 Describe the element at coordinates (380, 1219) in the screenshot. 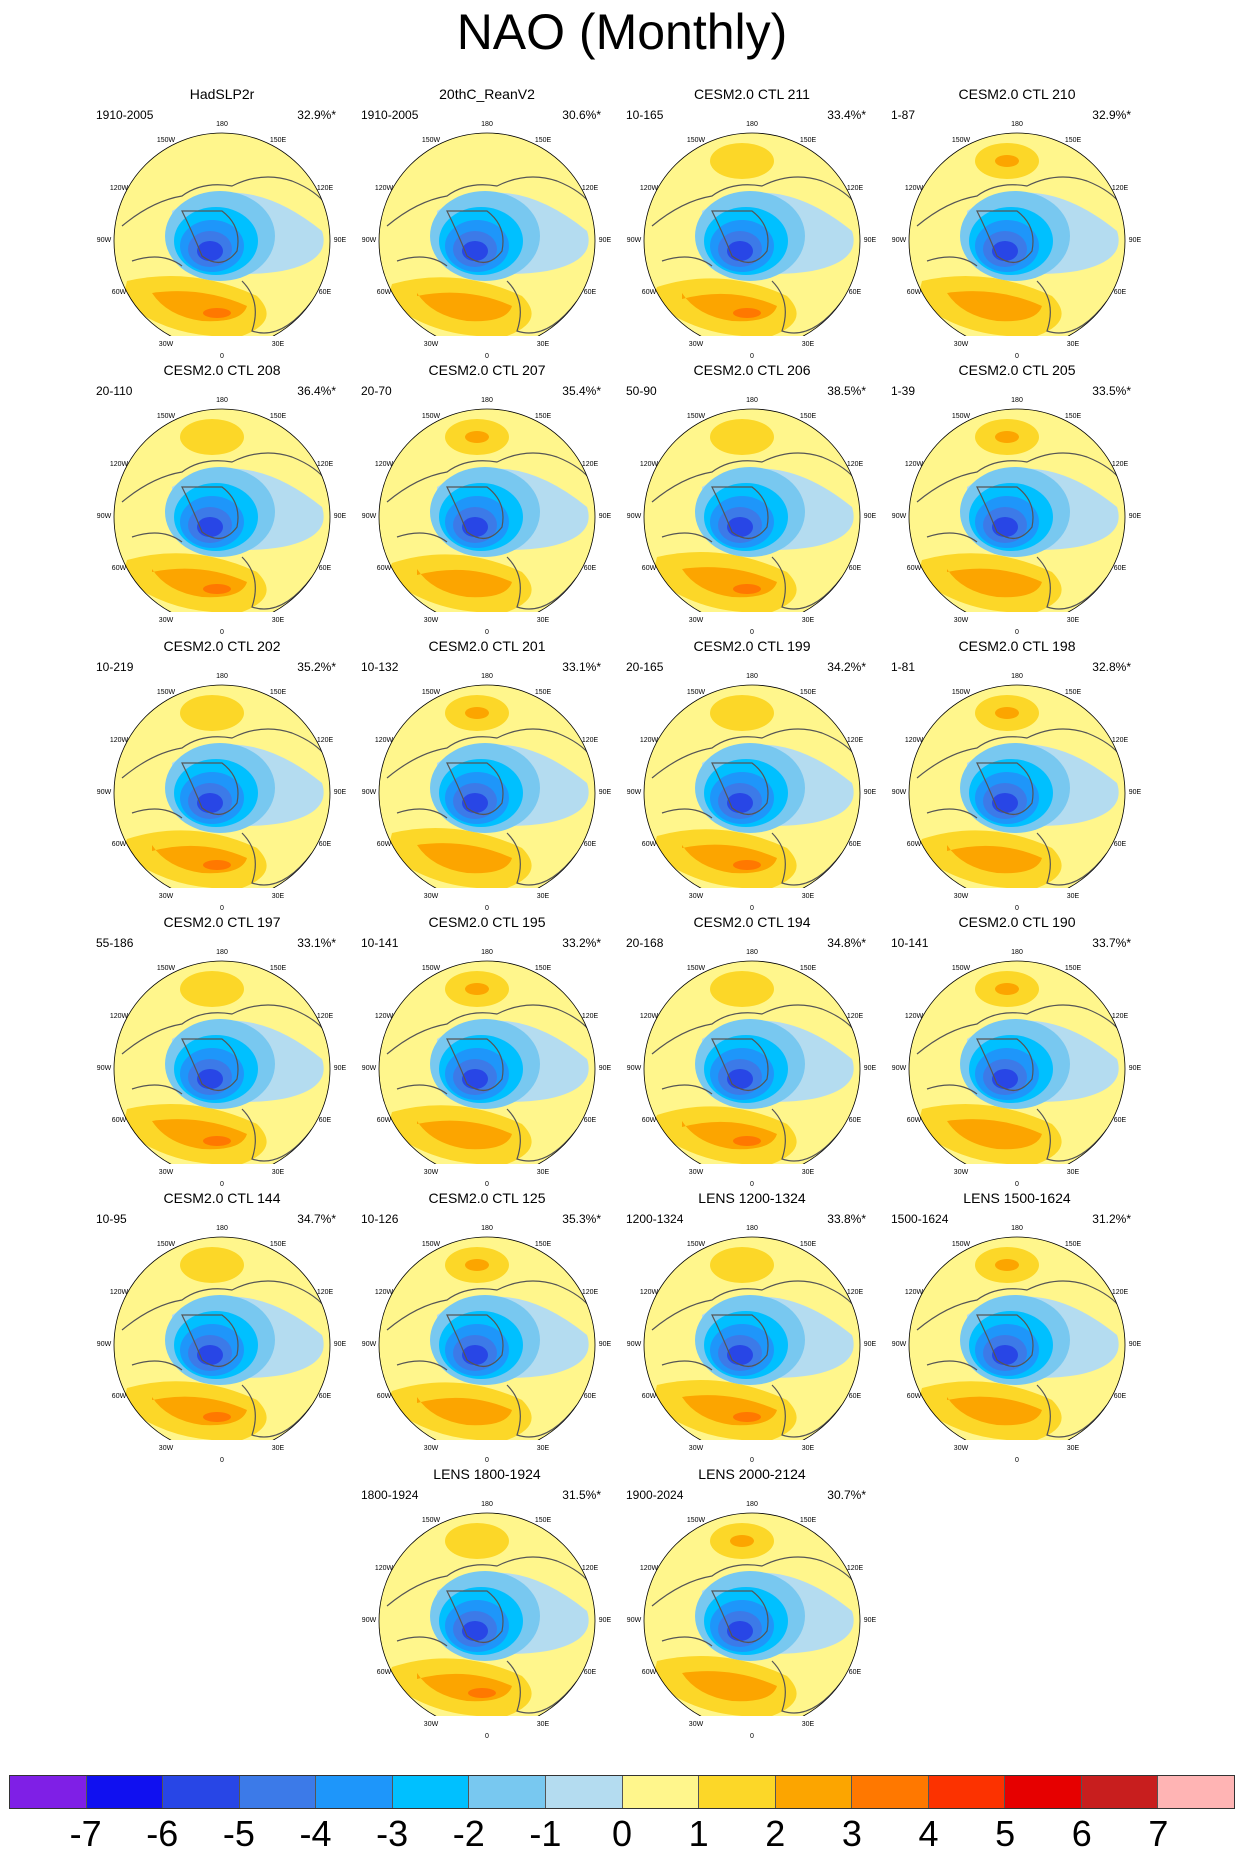

I see `panel-year-range: 10-126` at that location.